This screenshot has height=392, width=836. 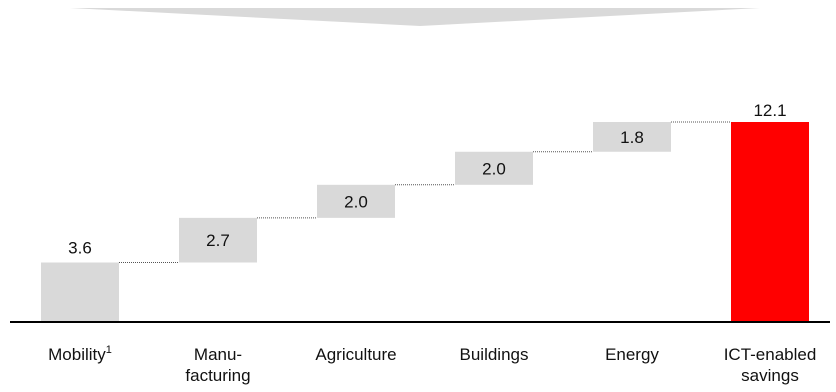 I want to click on category-label: Manu-facturing, so click(x=217, y=365).